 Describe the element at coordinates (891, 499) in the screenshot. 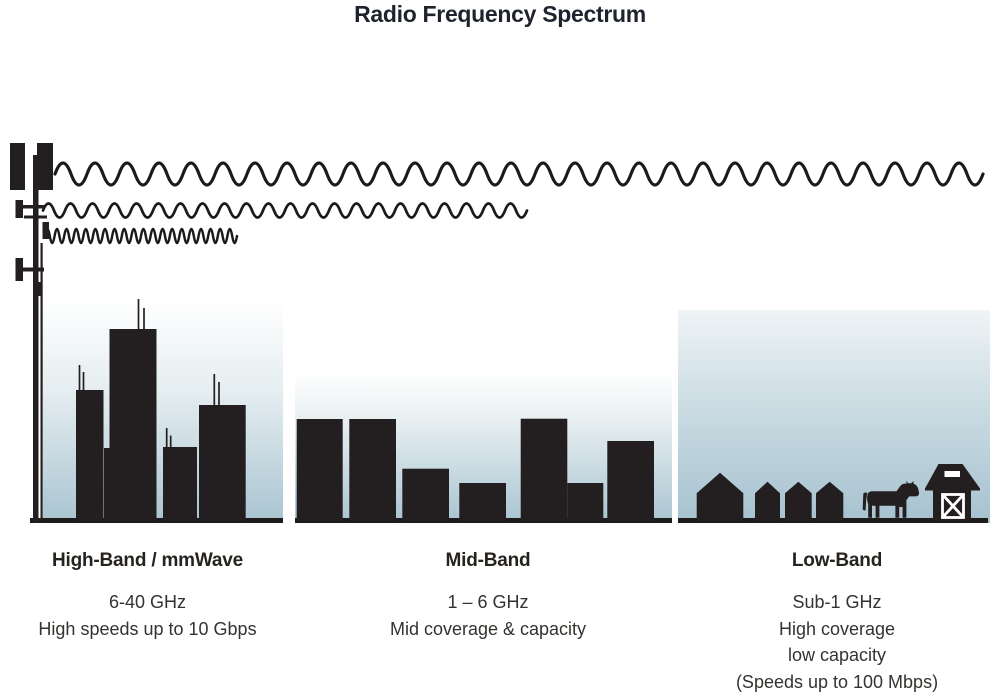

I see `cow-icon` at that location.